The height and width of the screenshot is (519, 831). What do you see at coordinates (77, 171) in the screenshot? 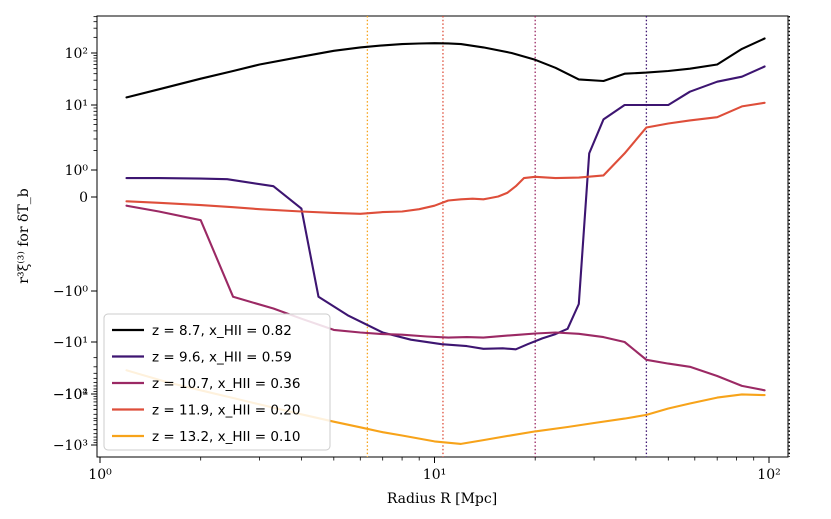
I see `y-tick-label: 10⁰` at bounding box center [77, 171].